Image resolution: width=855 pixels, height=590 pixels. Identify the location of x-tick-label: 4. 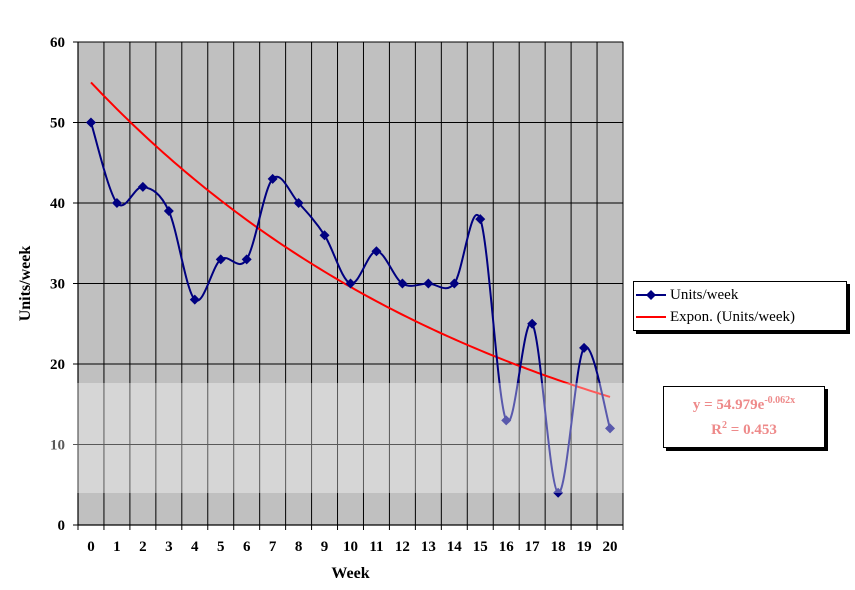
(195, 547).